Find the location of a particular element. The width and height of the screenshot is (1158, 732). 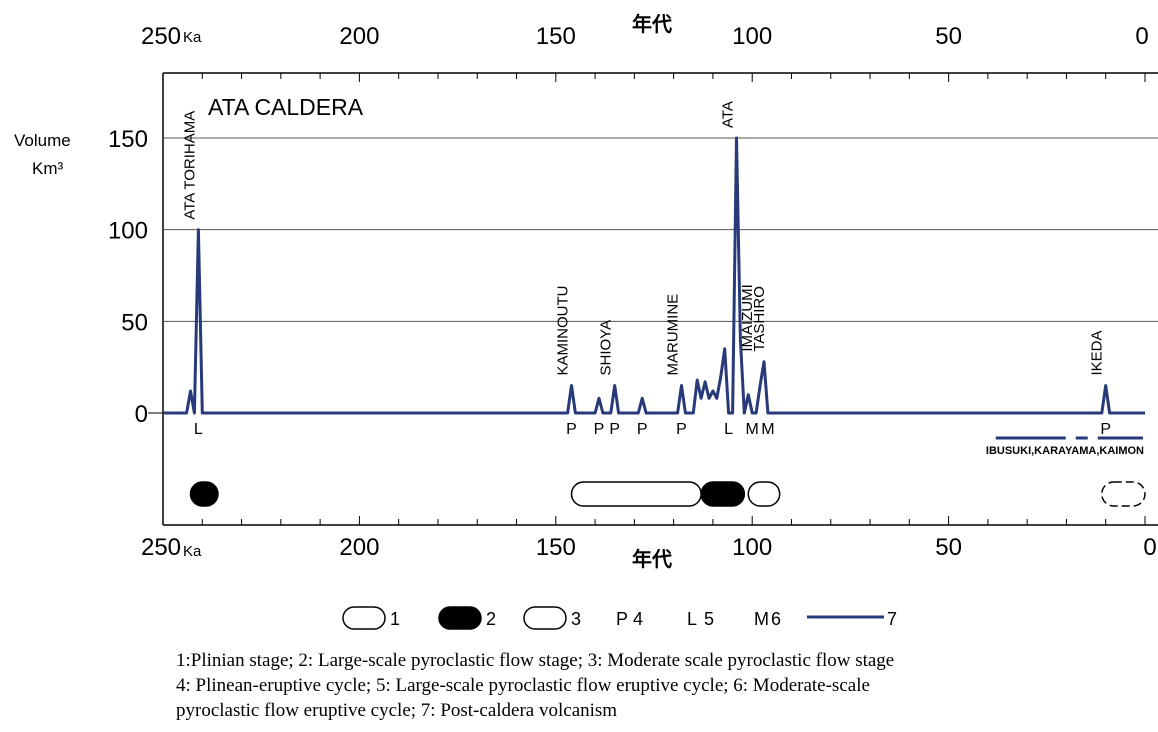

post-caldera-label: IBUSUKI,KARAYAMA,KAIMON is located at coordinates (1065, 451).